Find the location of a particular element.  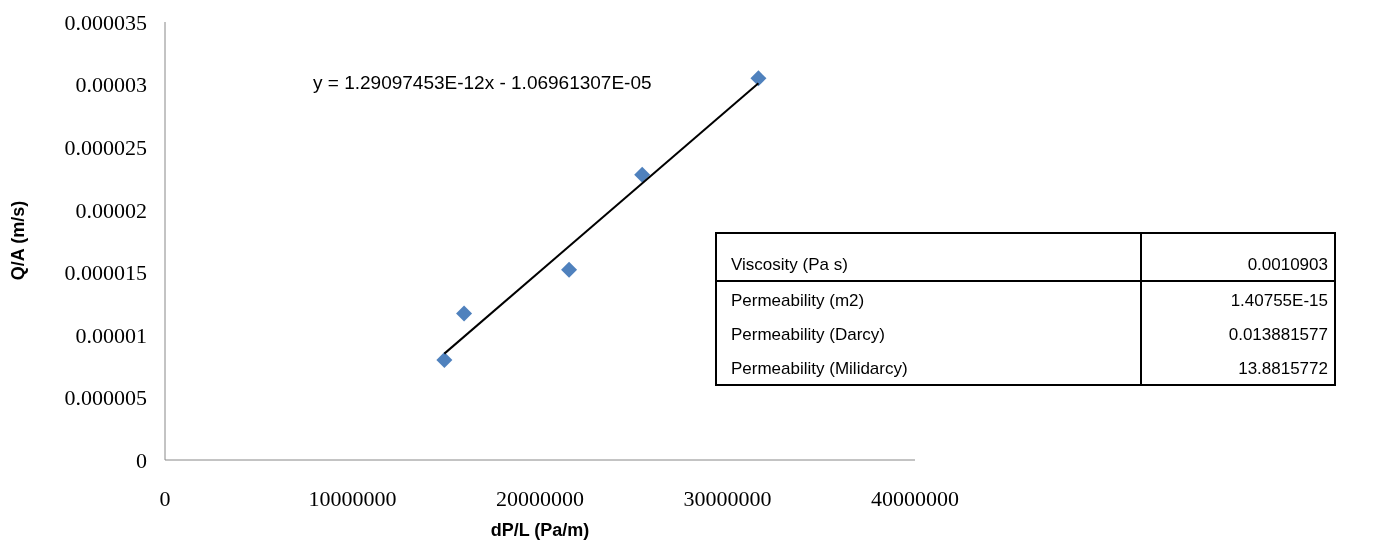

y-tick-label: 0.000035 is located at coordinates (105, 22).